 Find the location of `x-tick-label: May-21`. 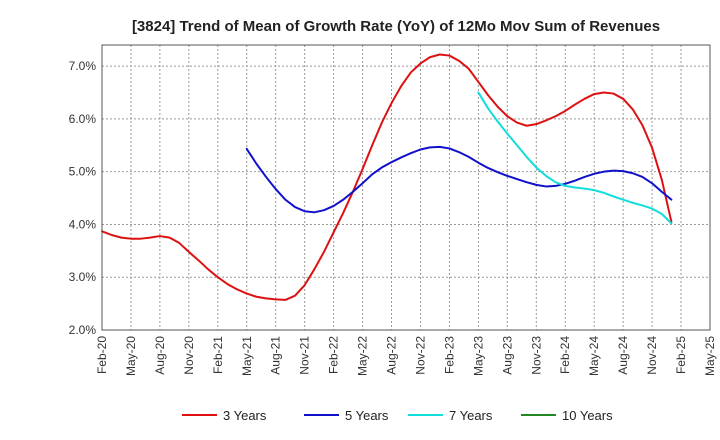

x-tick-label: May-21 is located at coordinates (247, 356).